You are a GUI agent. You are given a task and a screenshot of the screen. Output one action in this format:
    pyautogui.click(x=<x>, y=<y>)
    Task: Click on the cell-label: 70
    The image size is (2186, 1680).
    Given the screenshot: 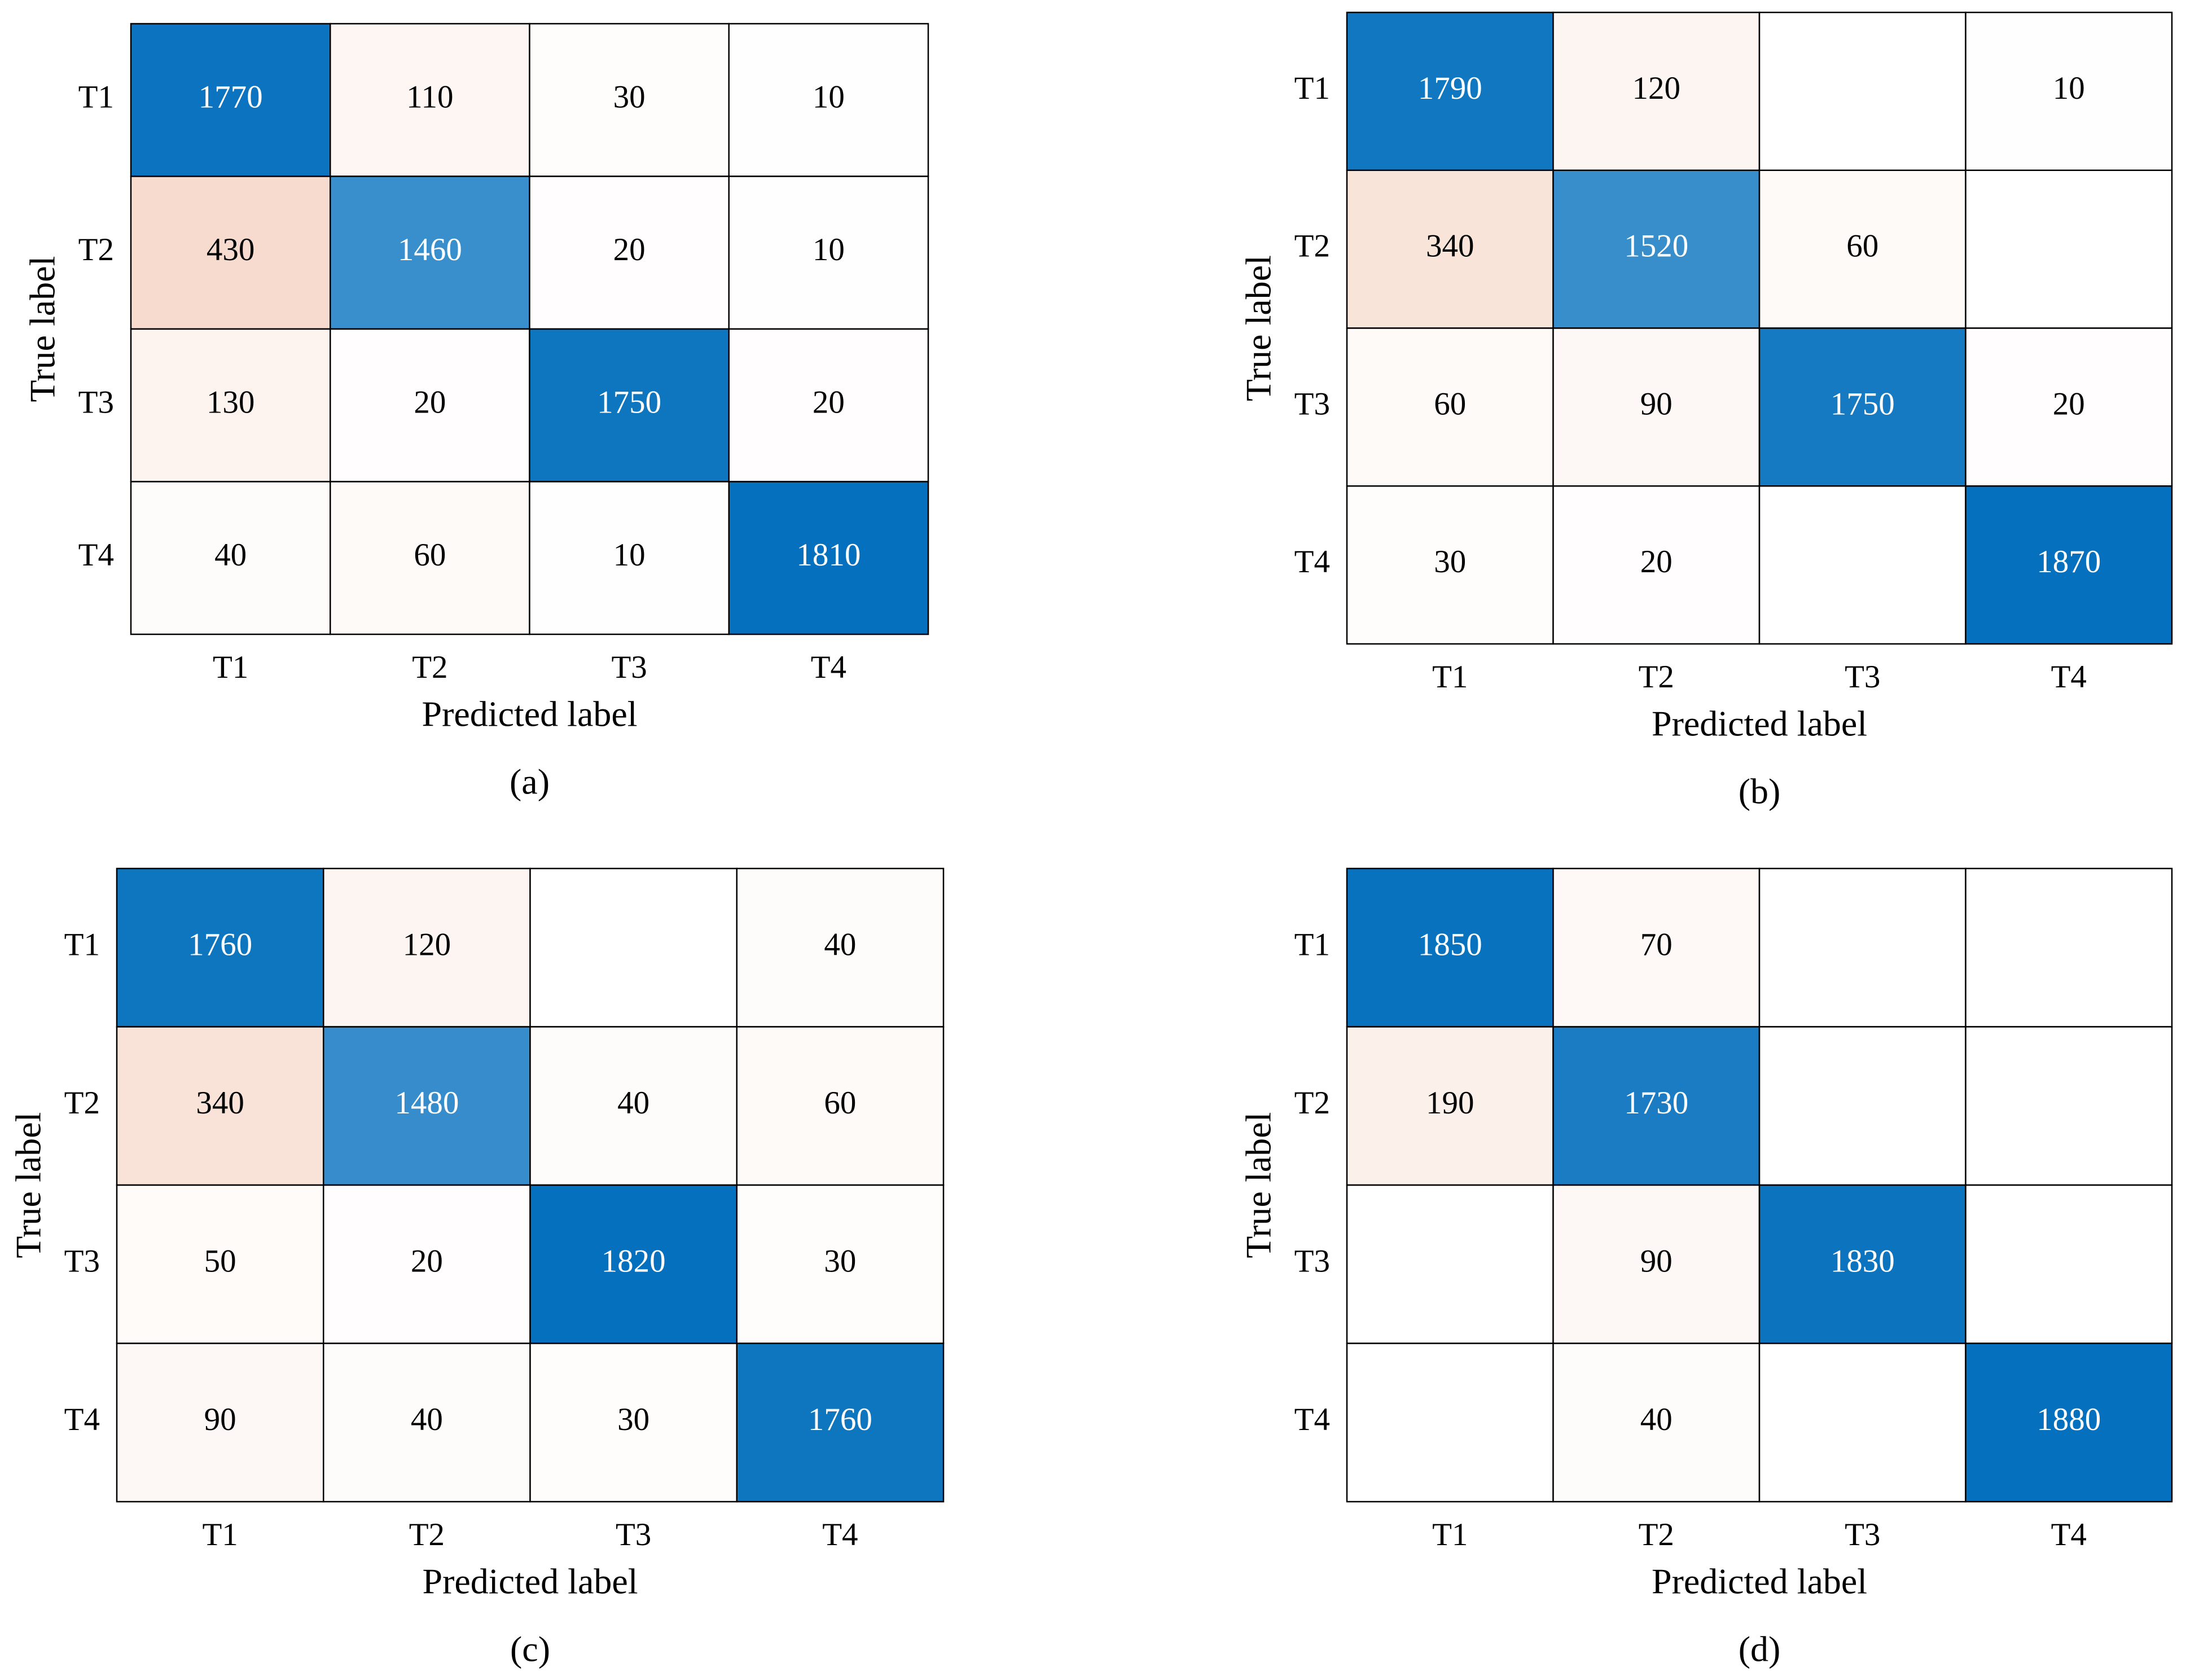 What is the action you would take?
    pyautogui.click(x=1656, y=944)
    